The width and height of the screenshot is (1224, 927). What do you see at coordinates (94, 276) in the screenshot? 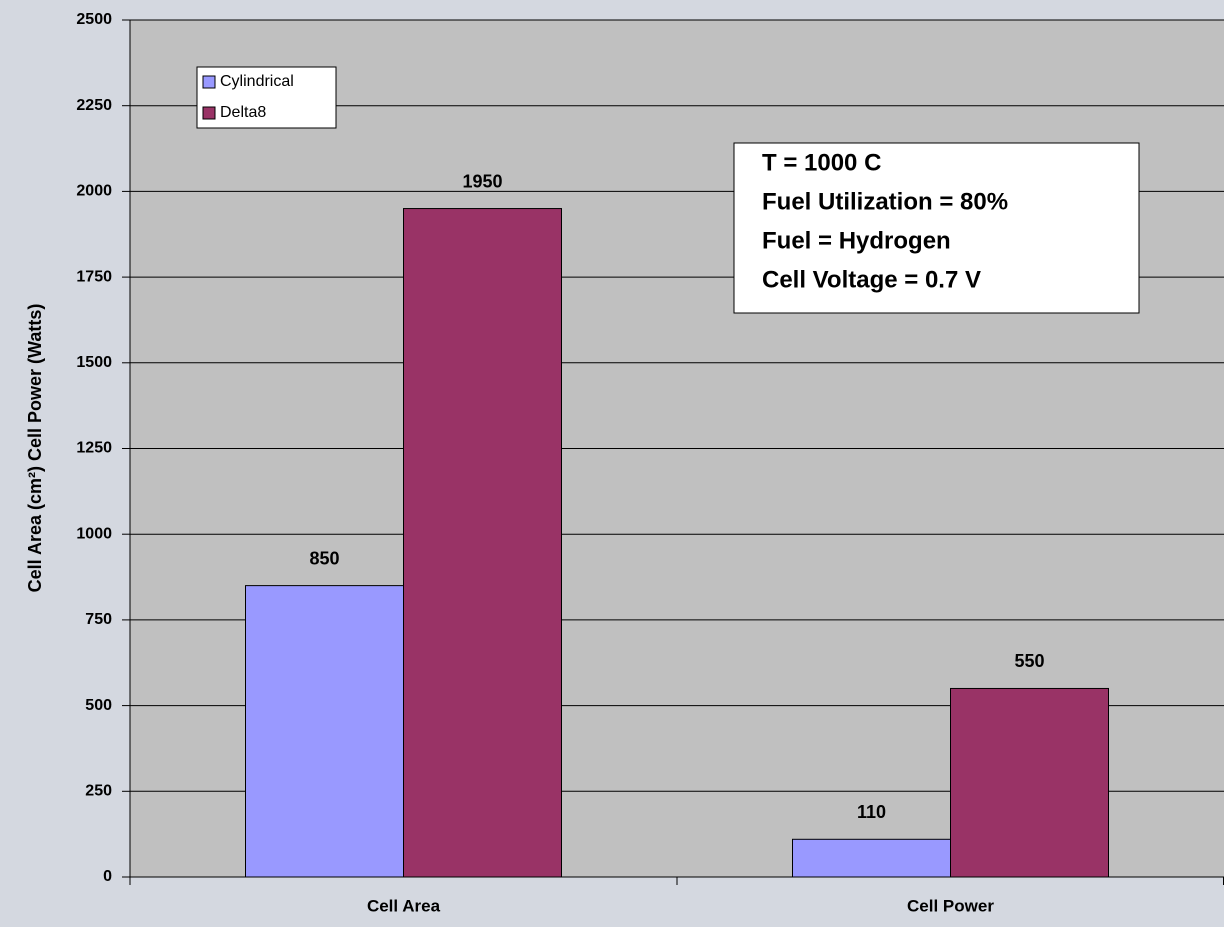
I see `y-tick-label: 1750` at bounding box center [94, 276].